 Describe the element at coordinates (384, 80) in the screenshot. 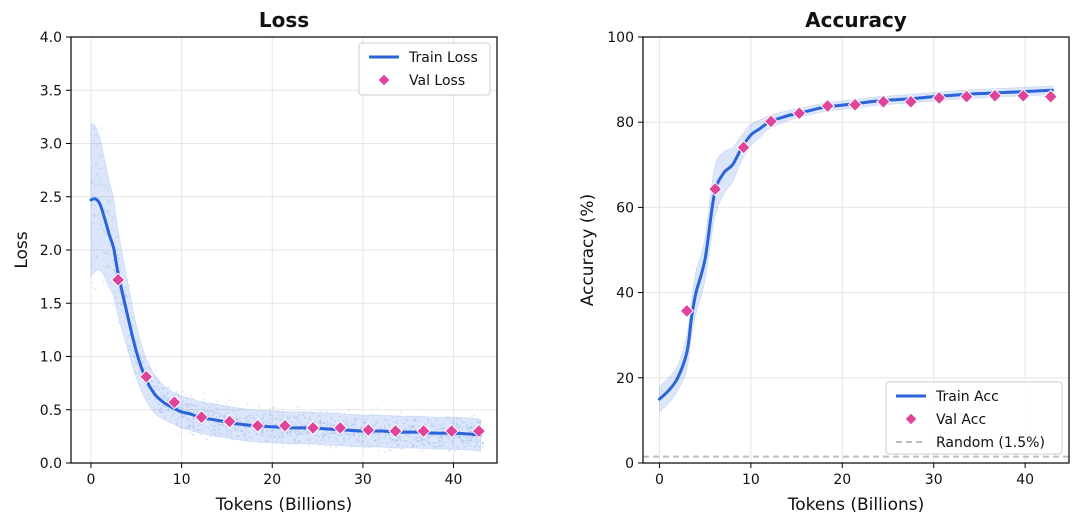

I see `legend-marker-key` at that location.